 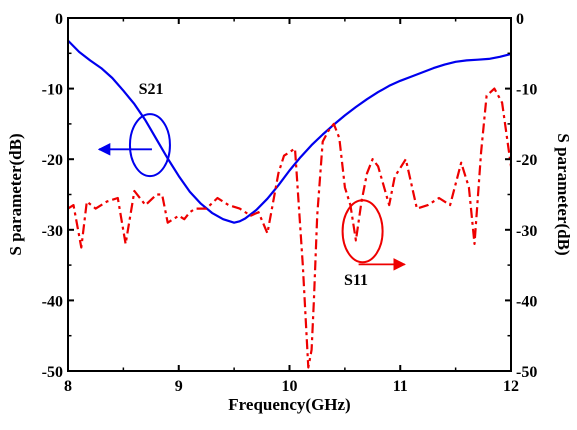 What do you see at coordinates (52, 231) in the screenshot?
I see `left-y-tick-label: -30` at bounding box center [52, 231].